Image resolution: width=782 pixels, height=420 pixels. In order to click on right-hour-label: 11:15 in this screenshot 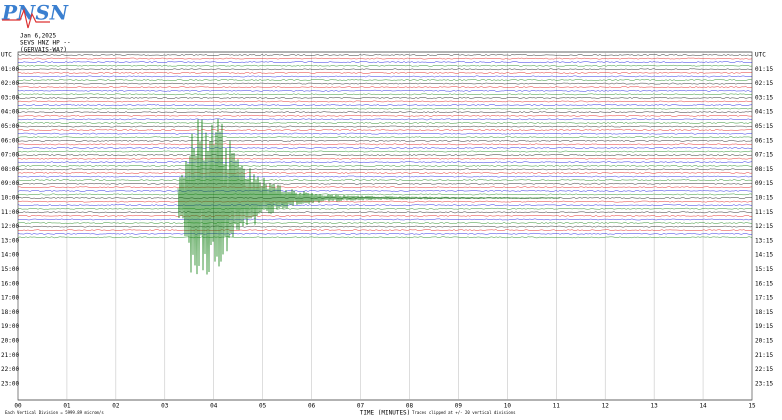, I will do `click(764, 212)`.